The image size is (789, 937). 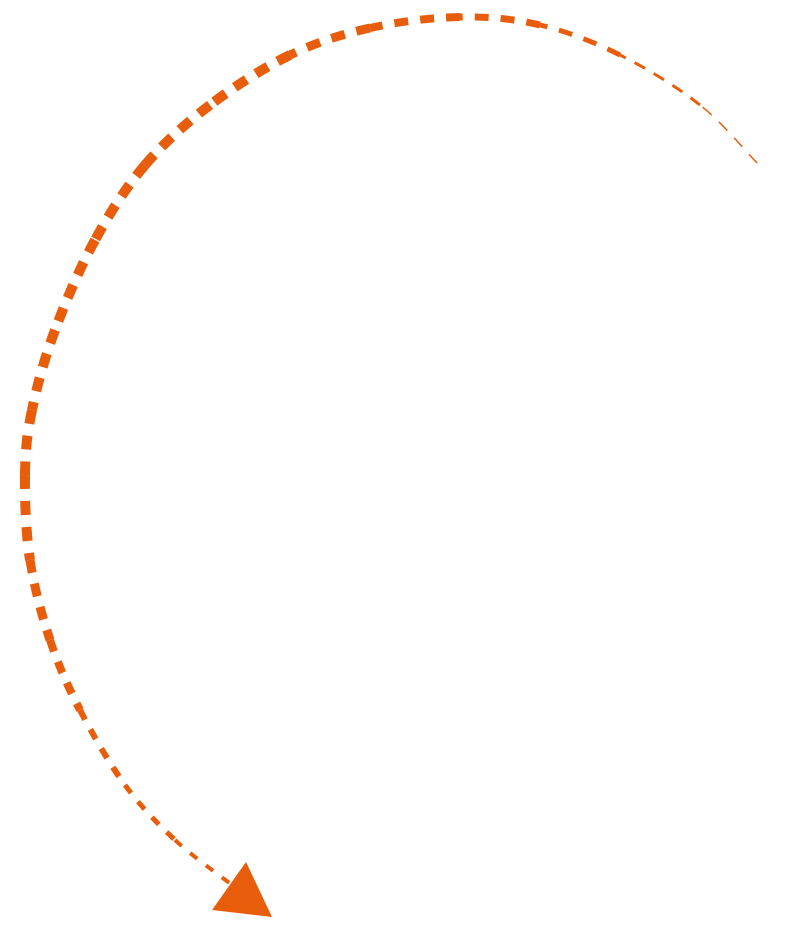 I want to click on arrowhead-icon, so click(x=242, y=889).